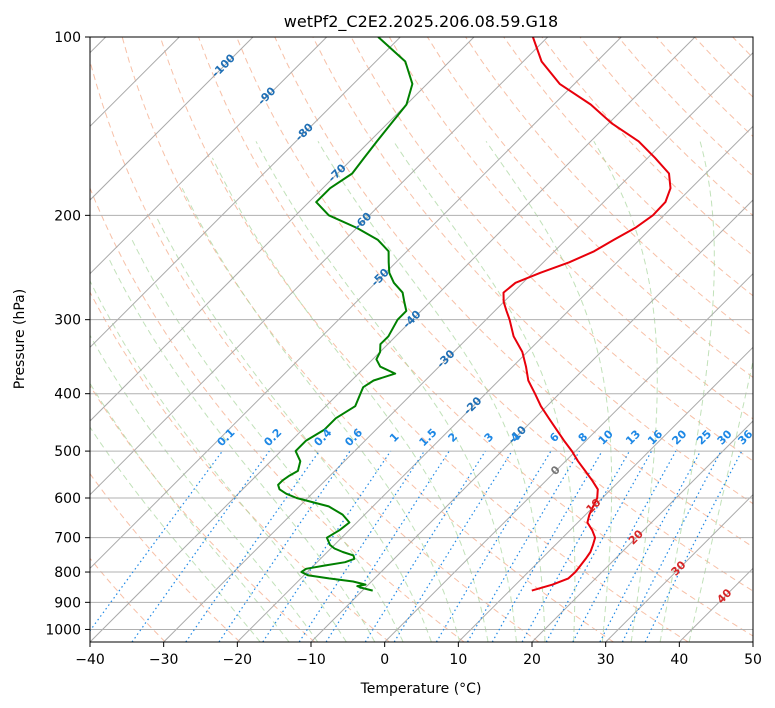 Image resolution: width=775 pixels, height=708 pixels. Describe the element at coordinates (384, 660) in the screenshot. I see `x-tick-label: 0` at that location.